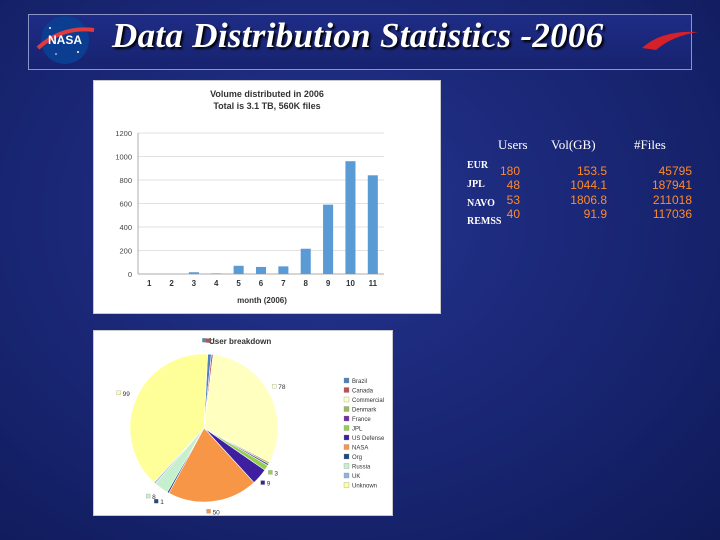  I want to click on pie-data-label: 9, so click(269, 484).